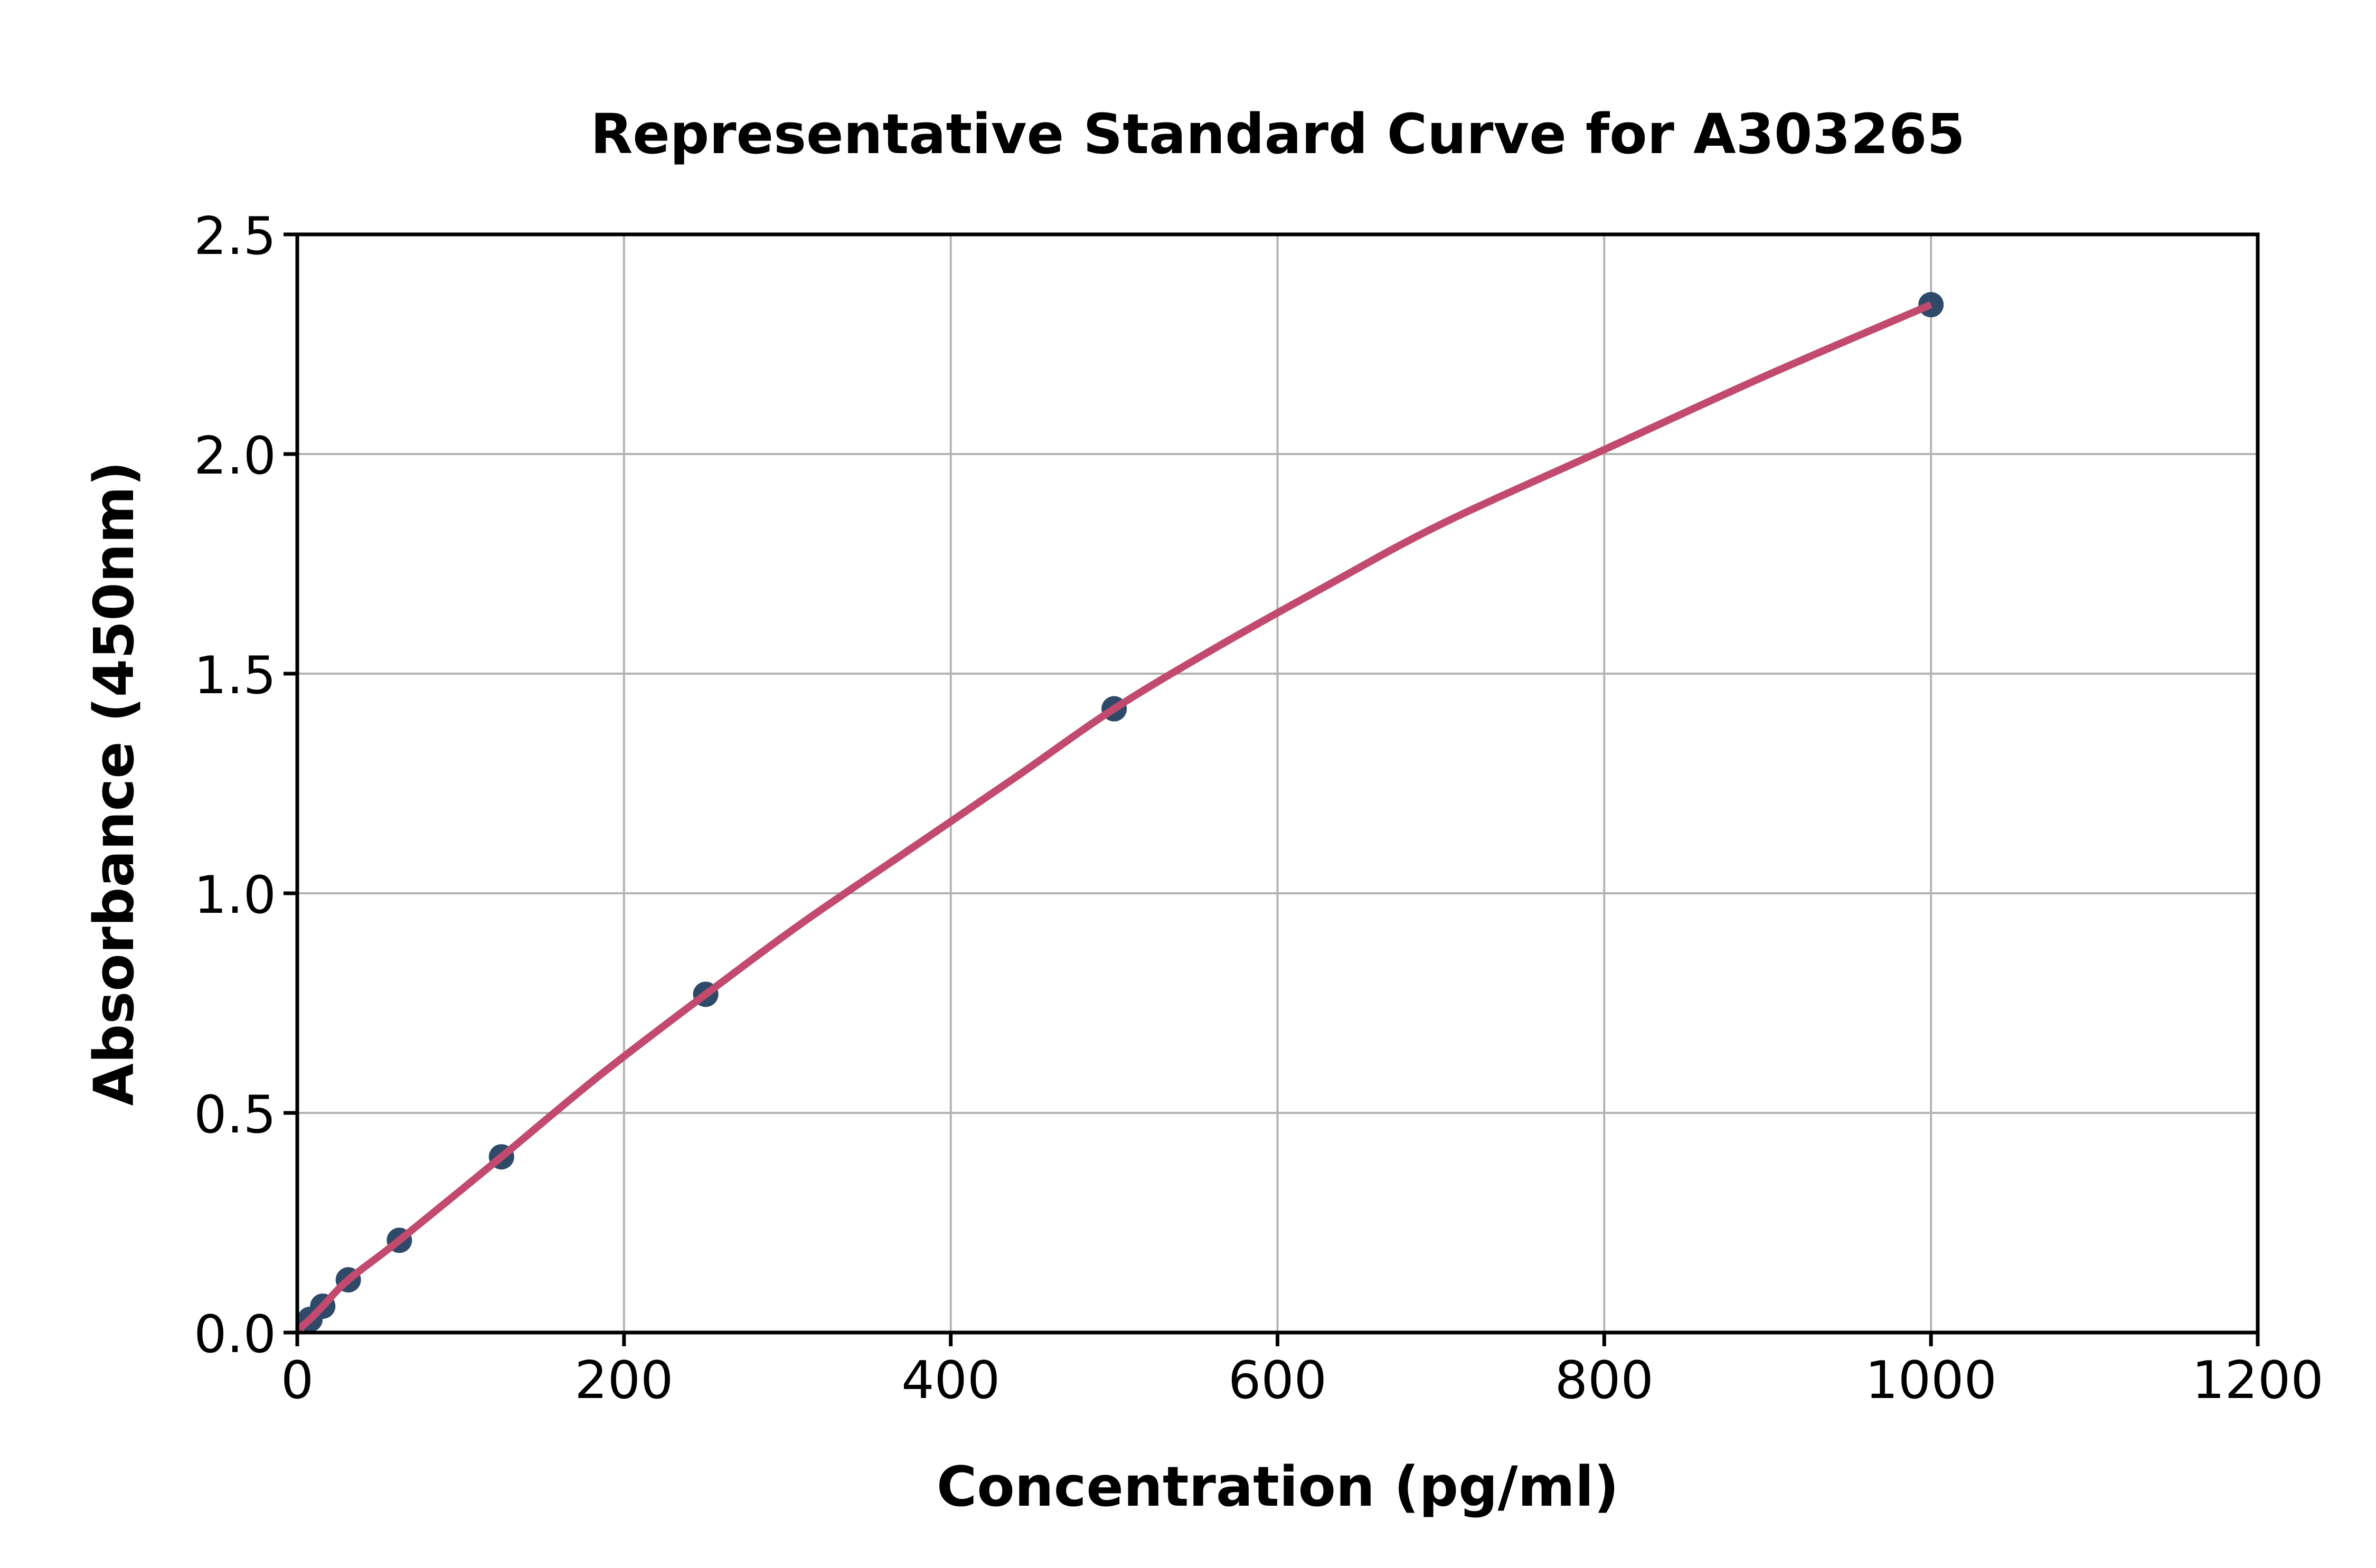 Image resolution: width=2376 pixels, height=1568 pixels. I want to click on y-tick-label: 1.5, so click(235, 676).